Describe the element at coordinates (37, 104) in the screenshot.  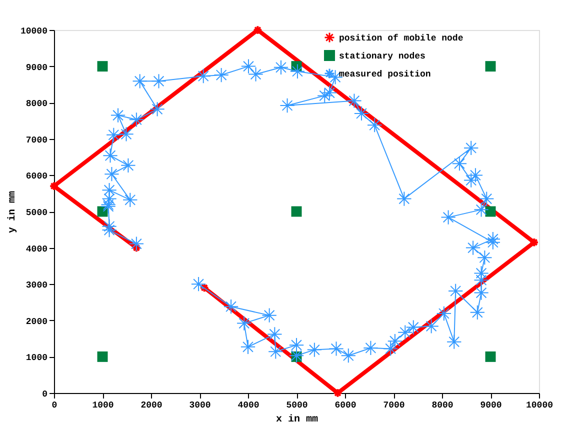
I see `y-tick-label: 8000` at that location.